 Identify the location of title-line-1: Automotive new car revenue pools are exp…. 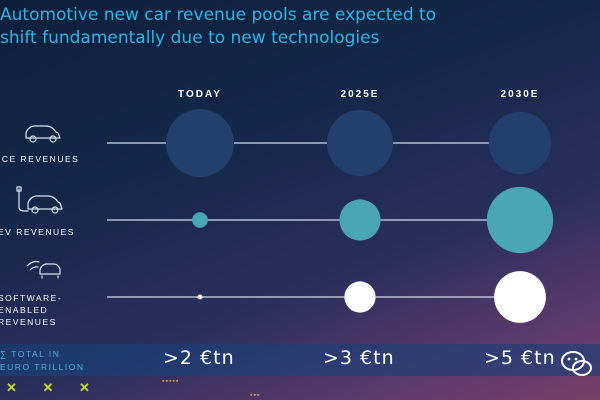
(218, 15).